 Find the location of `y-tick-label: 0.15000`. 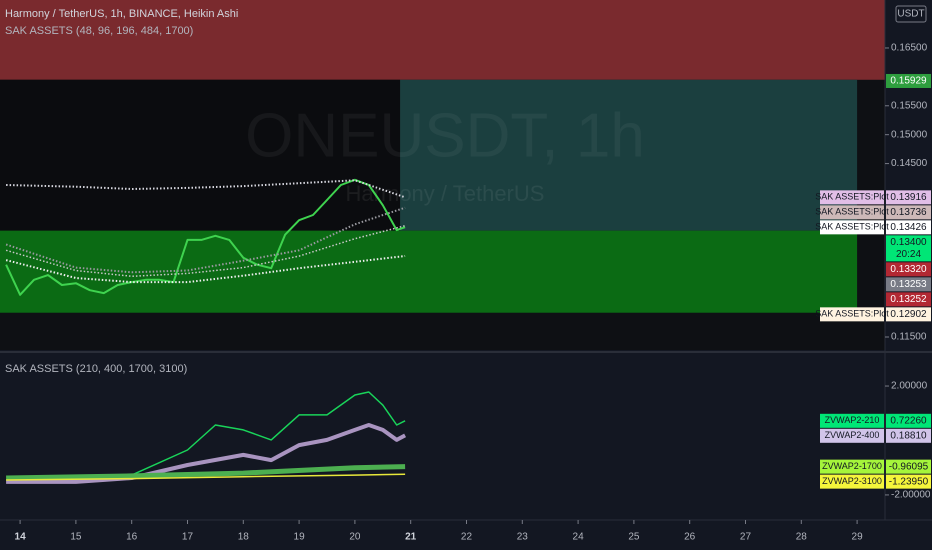

y-tick-label: 0.15000 is located at coordinates (909, 134).